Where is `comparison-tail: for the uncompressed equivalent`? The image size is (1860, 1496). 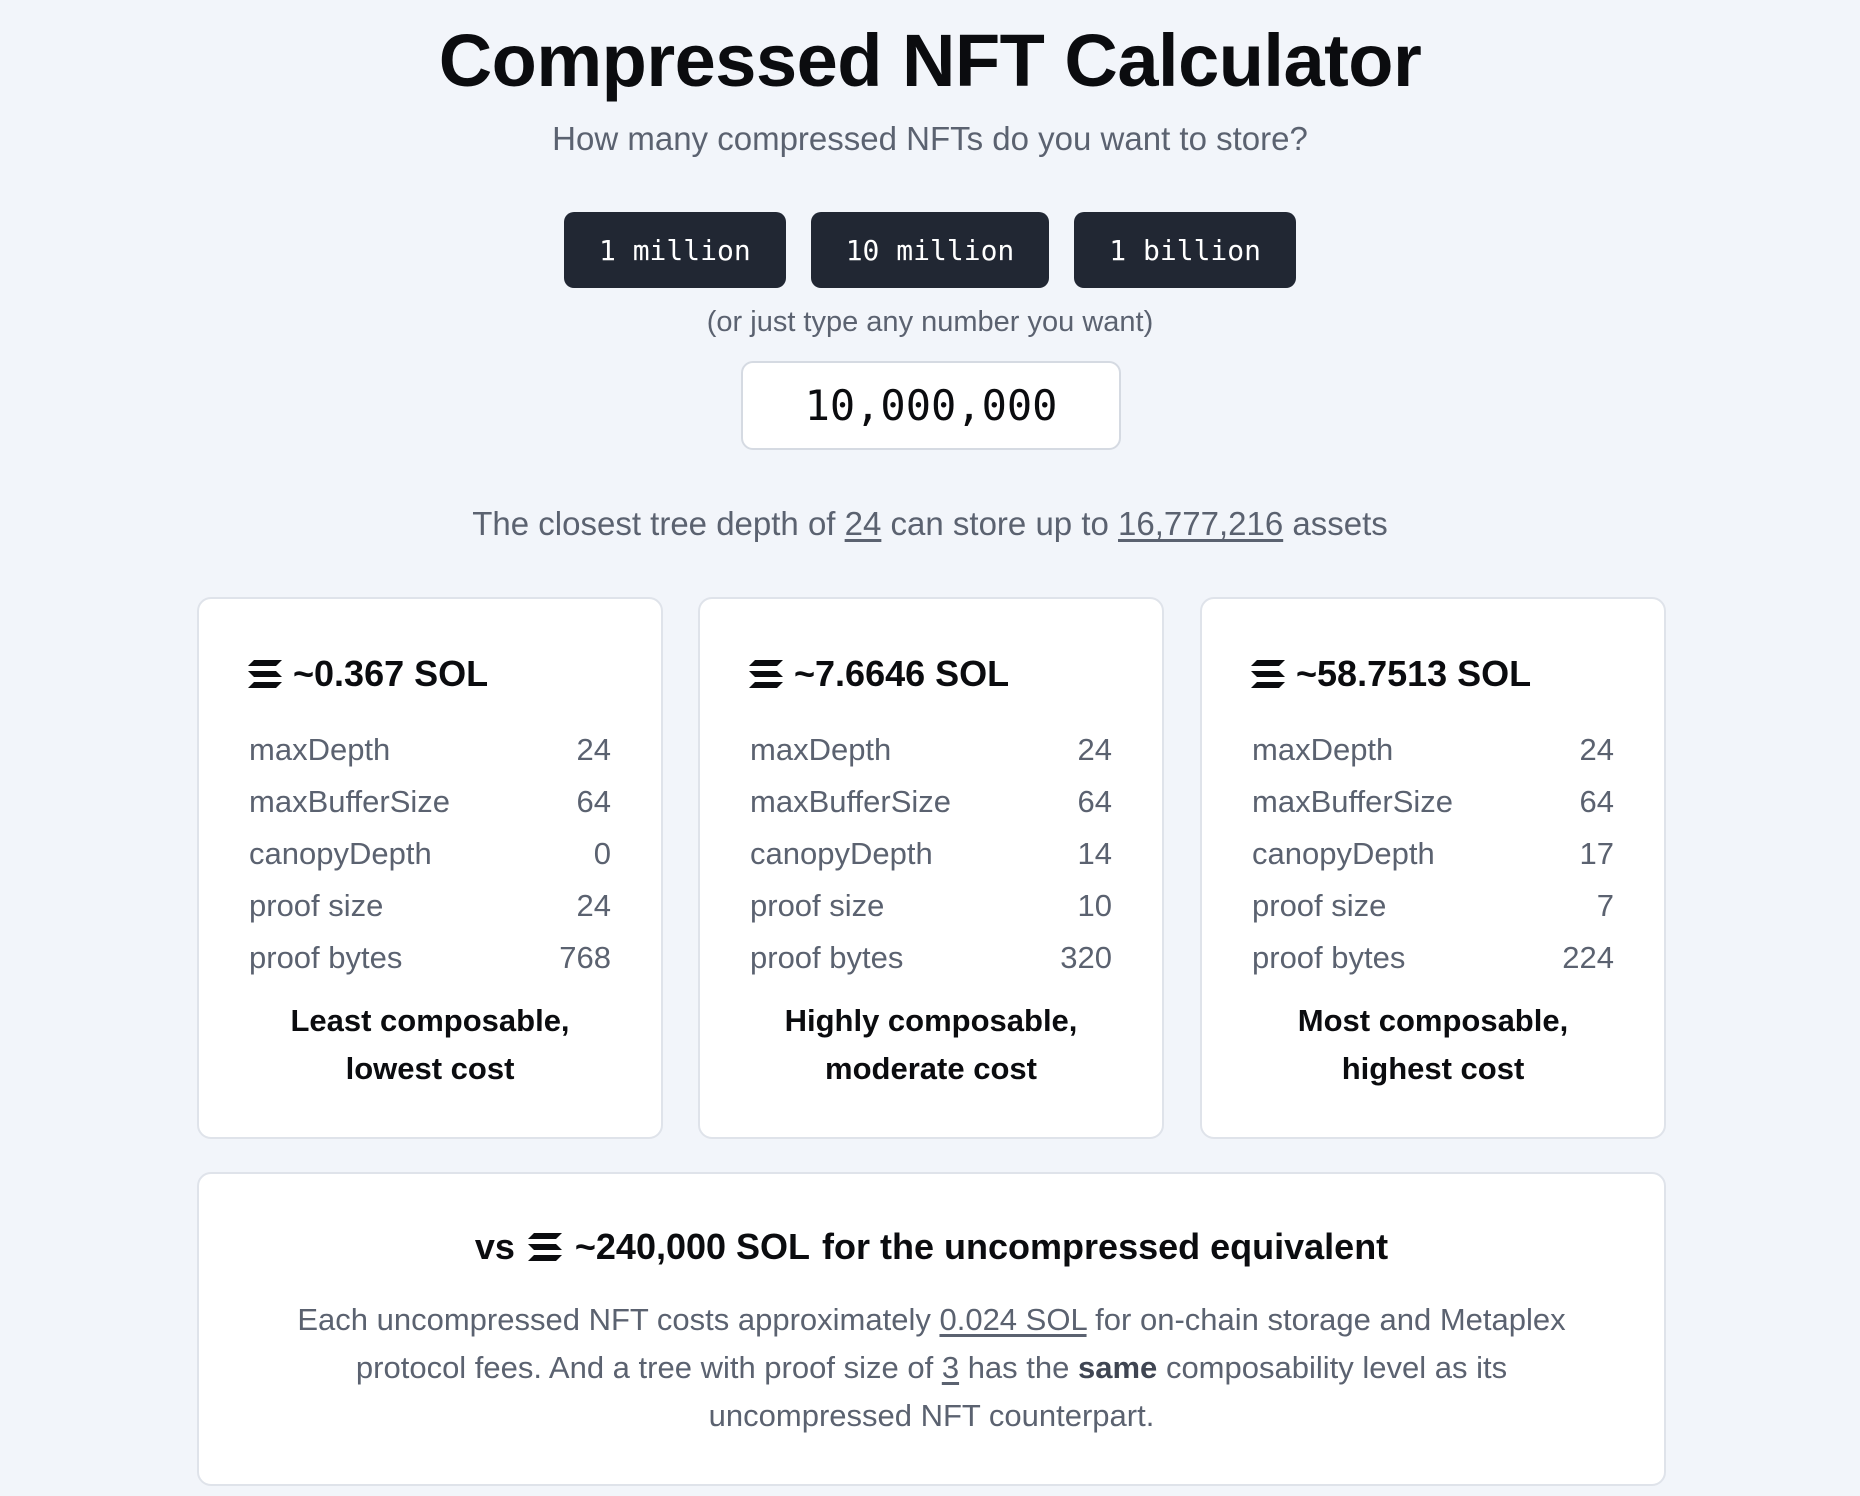
comparison-tail: for the uncompressed equivalent is located at coordinates (1105, 1246).